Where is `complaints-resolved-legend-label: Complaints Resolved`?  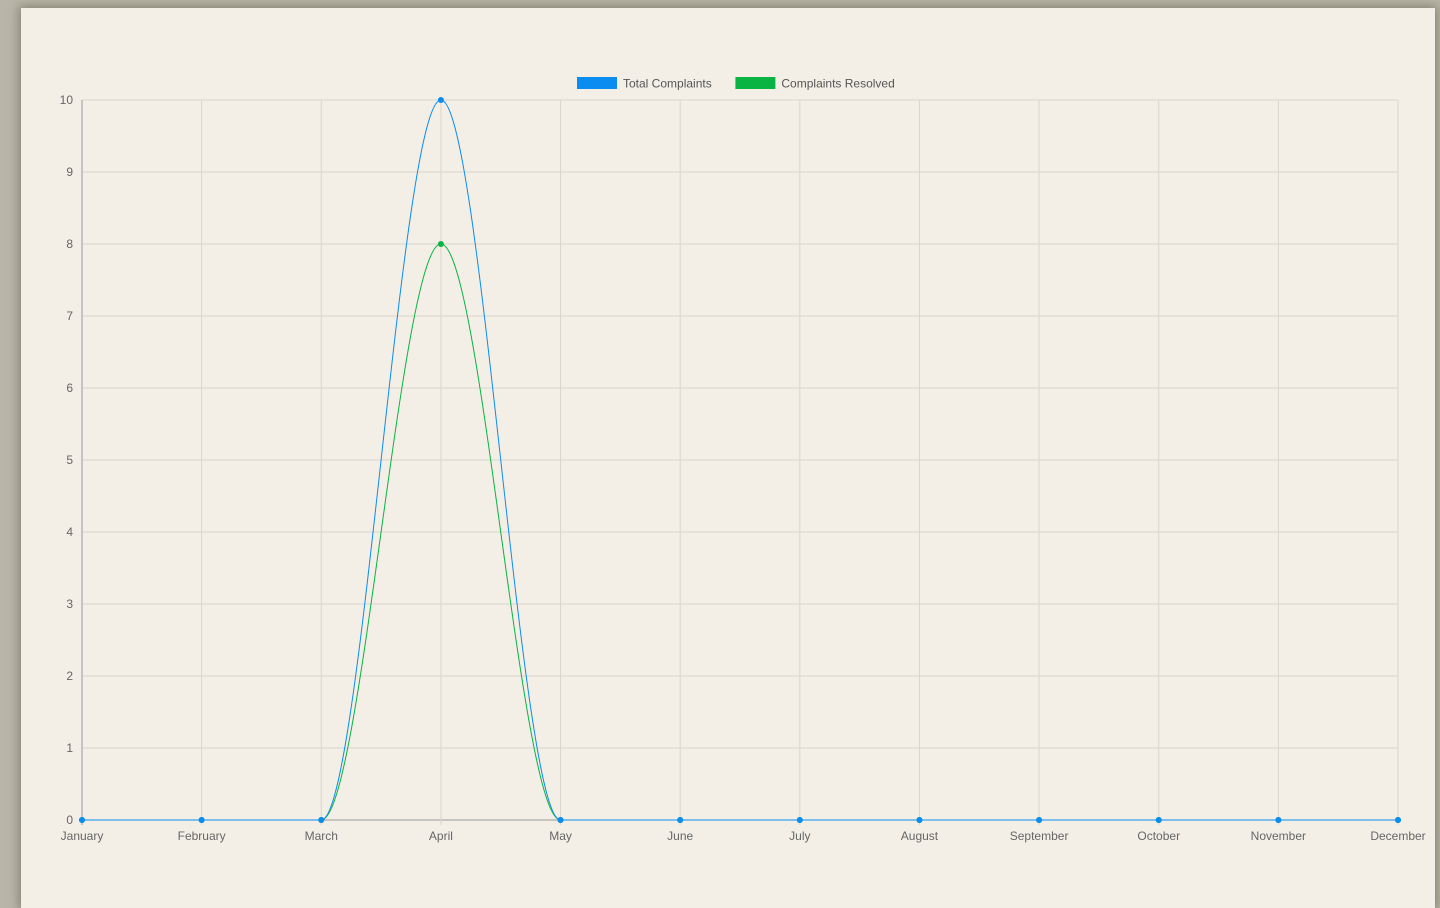
complaints-resolved-legend-label: Complaints Resolved is located at coordinates (837, 84).